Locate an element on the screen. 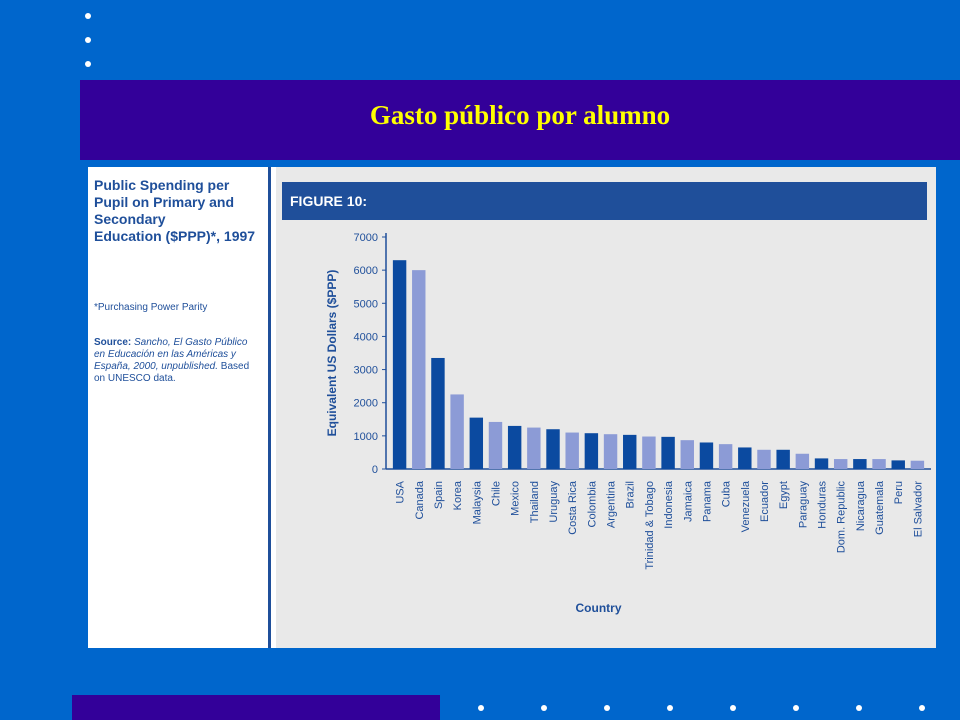  y-tick-label: 2000 is located at coordinates (366, 404).